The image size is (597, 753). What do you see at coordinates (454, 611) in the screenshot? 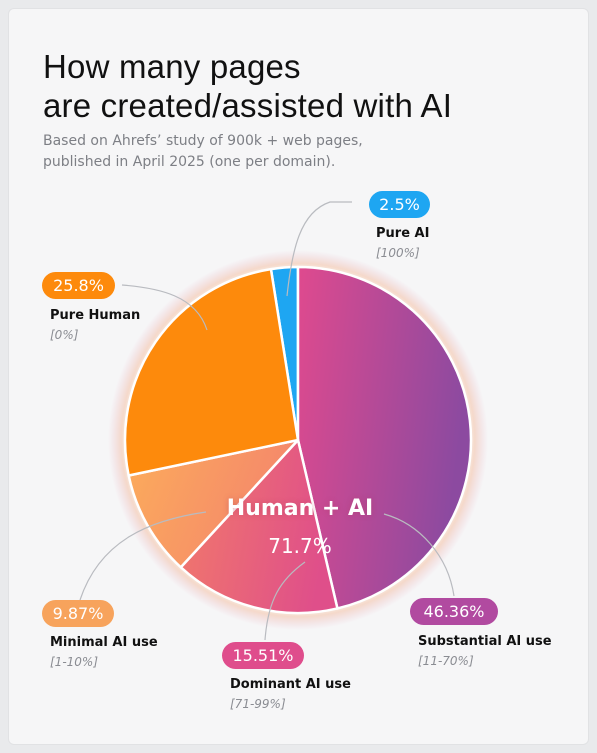
I see `value-badge-substantial-ai-use: 46.36%` at bounding box center [454, 611].